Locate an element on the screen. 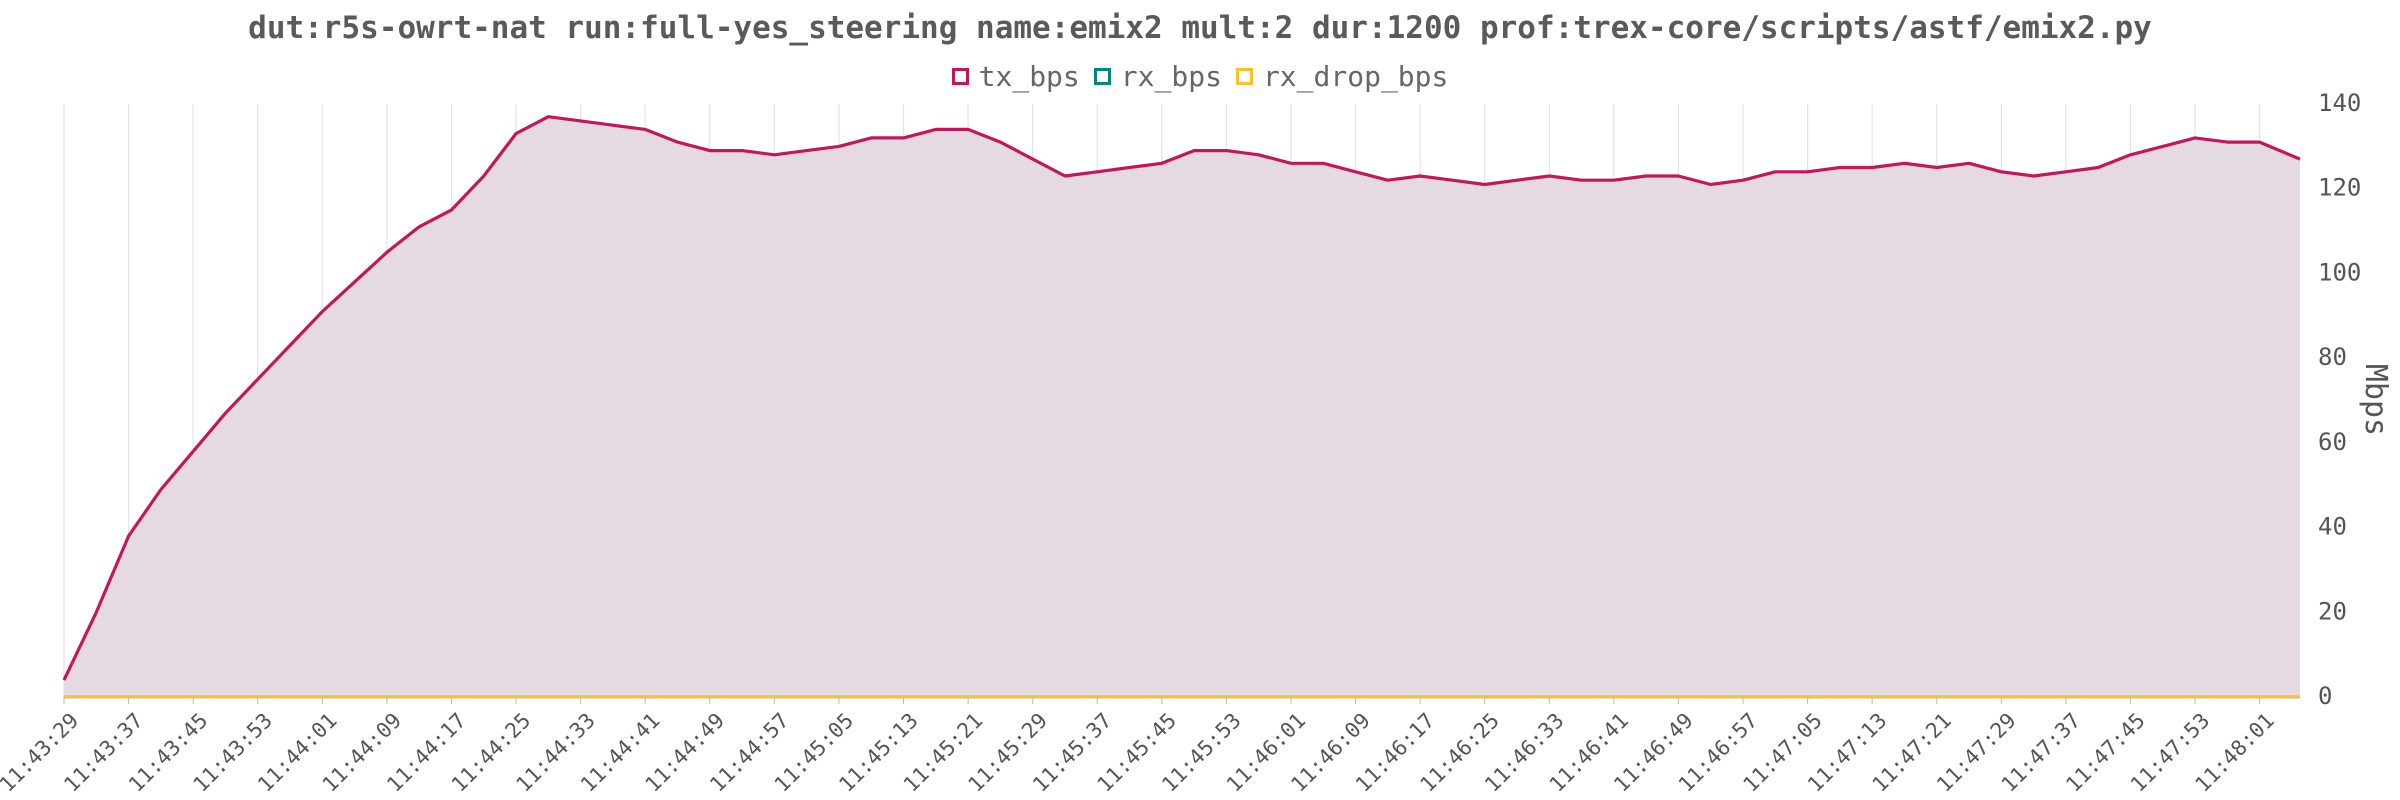 The height and width of the screenshot is (800, 2400). y-axis-label: Mbps is located at coordinates (2375, 400).